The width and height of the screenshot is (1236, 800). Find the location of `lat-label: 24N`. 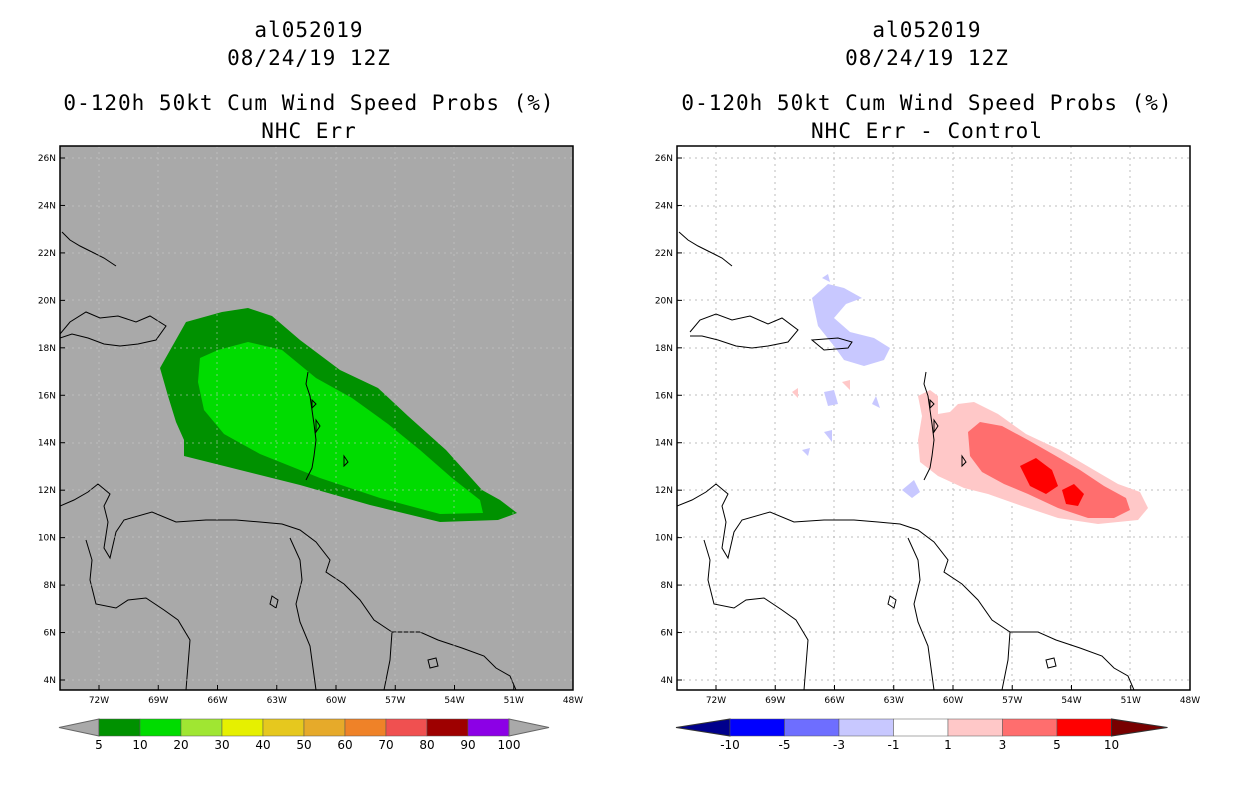

lat-label: 24N is located at coordinates (47, 206).